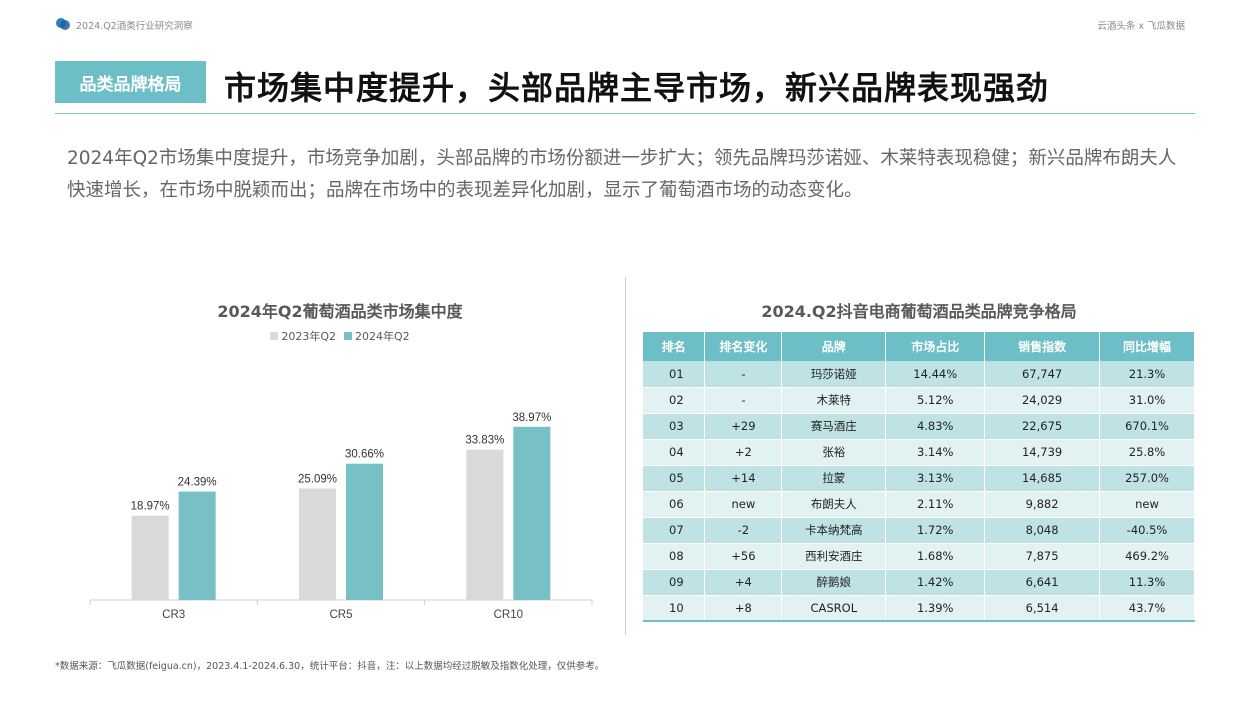 This screenshot has height=703, width=1250. Describe the element at coordinates (1147, 608) in the screenshot. I see `cell-yoy-growth: 43.7%` at that location.